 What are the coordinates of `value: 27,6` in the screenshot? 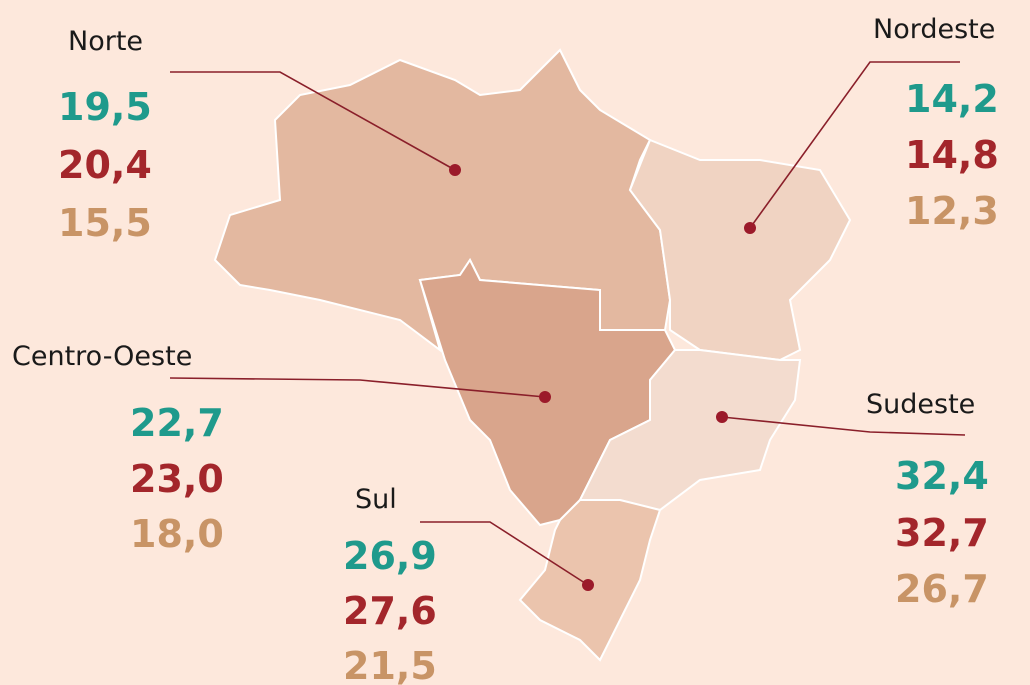 It's located at (390, 611).